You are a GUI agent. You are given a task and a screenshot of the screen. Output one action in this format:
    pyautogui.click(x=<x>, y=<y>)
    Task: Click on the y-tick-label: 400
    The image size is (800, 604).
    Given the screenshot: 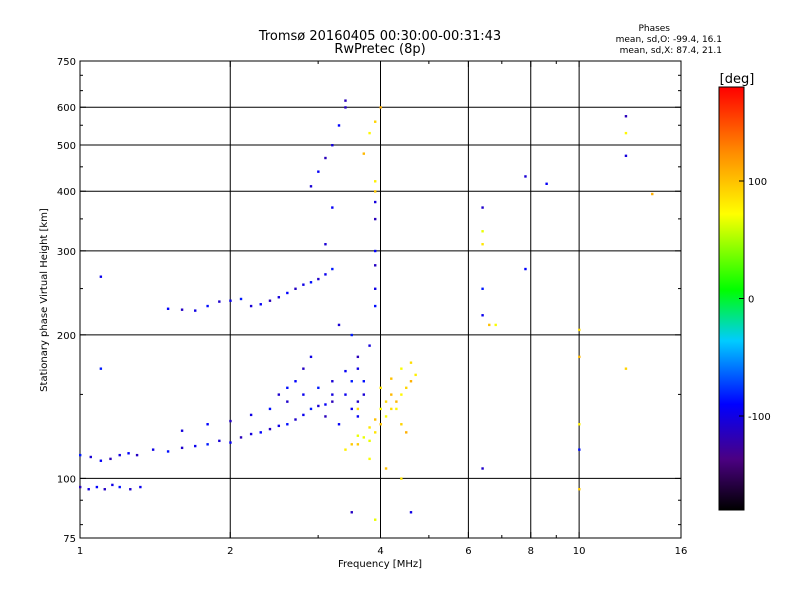 What is the action you would take?
    pyautogui.click(x=66, y=192)
    